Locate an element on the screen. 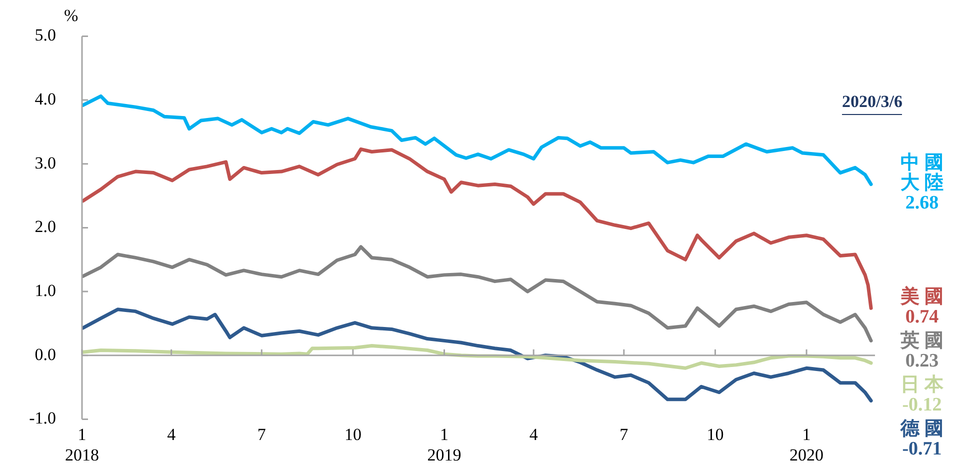 This screenshot has height=472, width=957. y-tick-label: 0.0 is located at coordinates (45, 354).